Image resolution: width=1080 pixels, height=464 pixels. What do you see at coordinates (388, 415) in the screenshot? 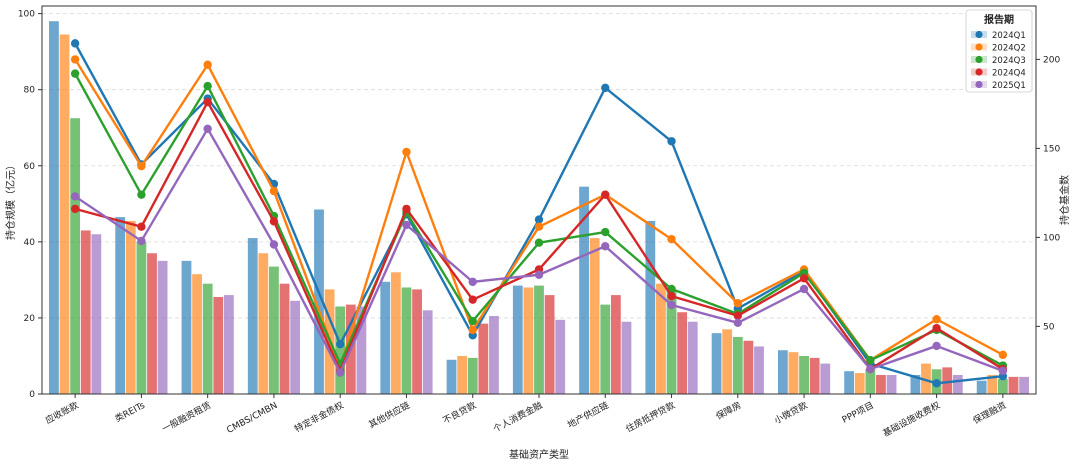
I see `x-tick-label: 其他供应链` at bounding box center [388, 415].